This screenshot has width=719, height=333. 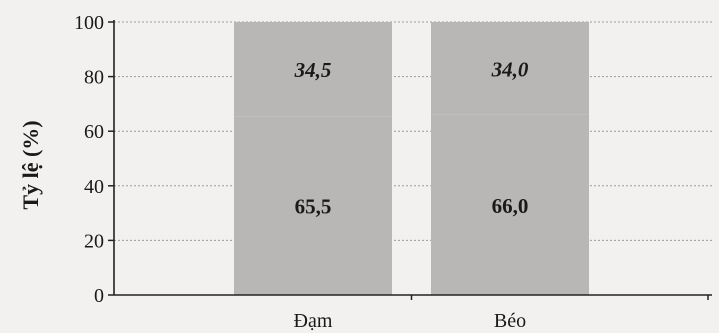 I want to click on y-axis-title: Tỷ lệ (%), so click(x=30, y=164).